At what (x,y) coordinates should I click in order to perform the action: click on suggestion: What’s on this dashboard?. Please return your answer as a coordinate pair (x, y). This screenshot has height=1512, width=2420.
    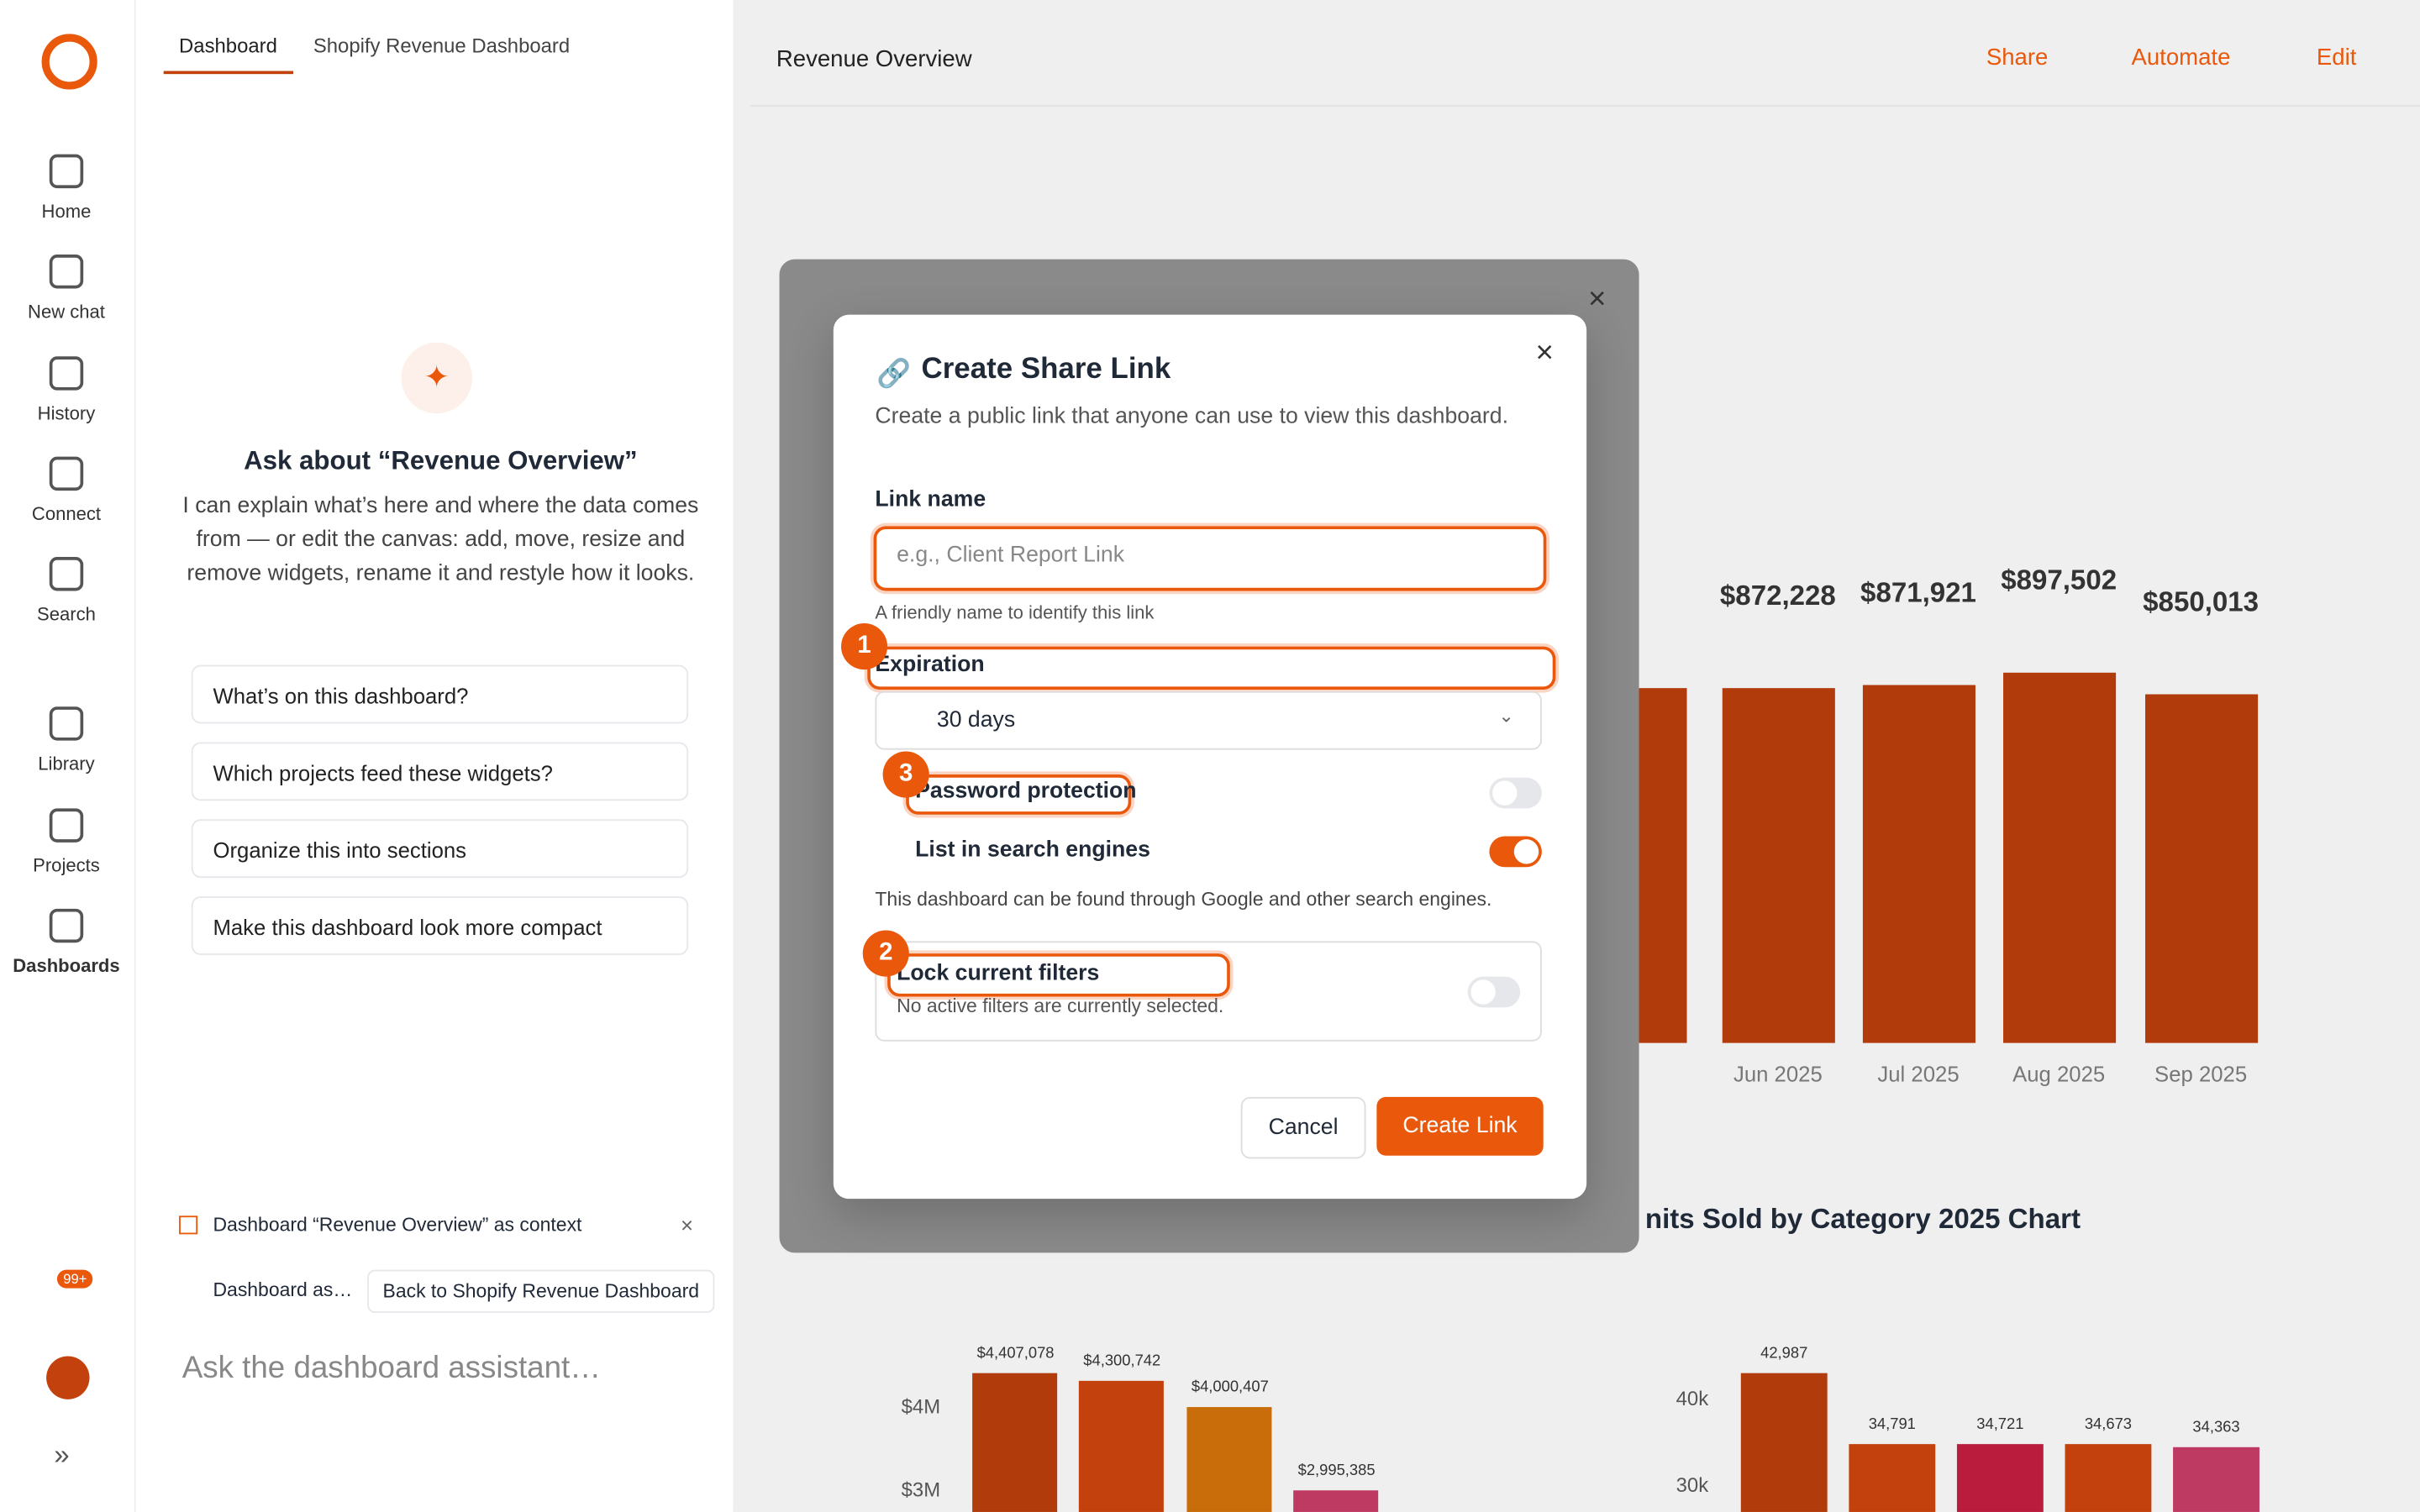
    Looking at the image, I should click on (440, 694).